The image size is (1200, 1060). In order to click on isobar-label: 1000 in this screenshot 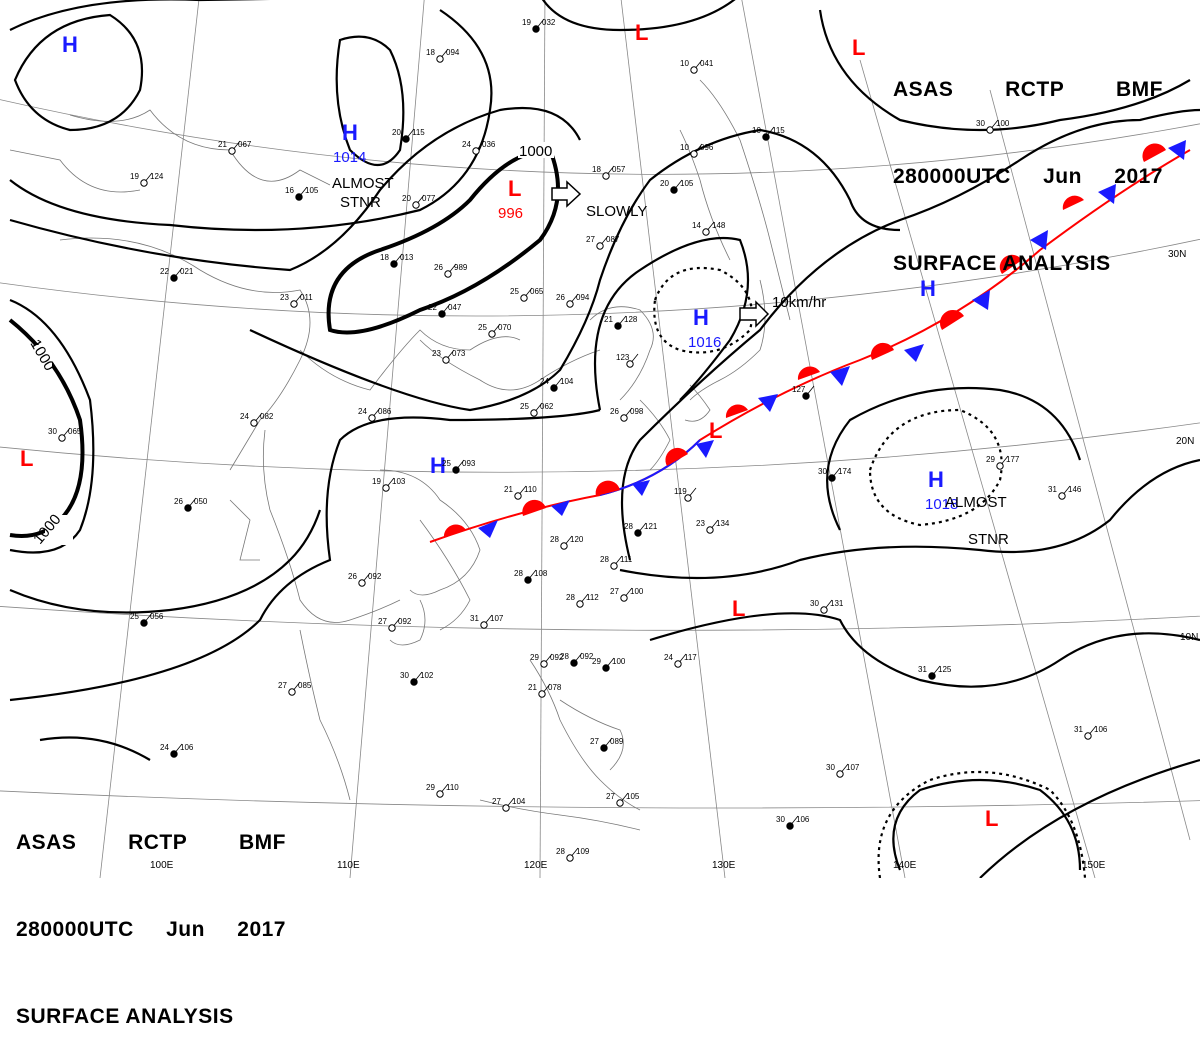, I will do `click(535, 151)`.